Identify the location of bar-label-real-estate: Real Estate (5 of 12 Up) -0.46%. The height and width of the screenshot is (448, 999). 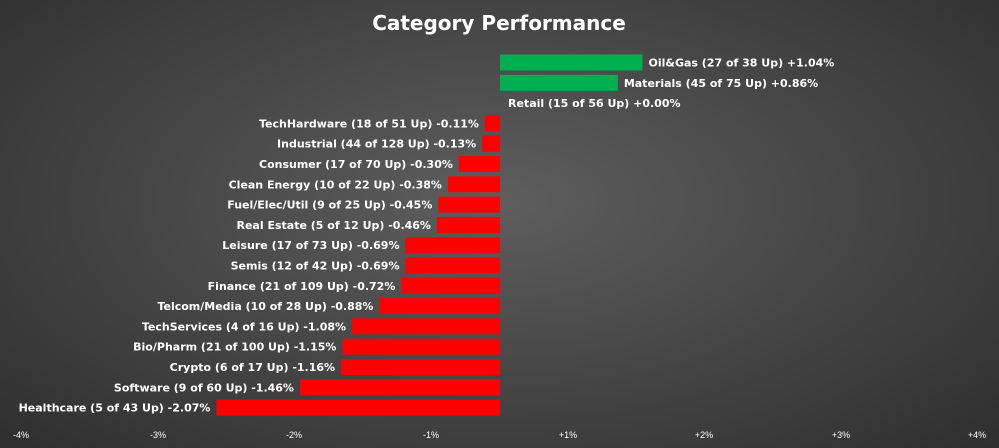
(334, 225).